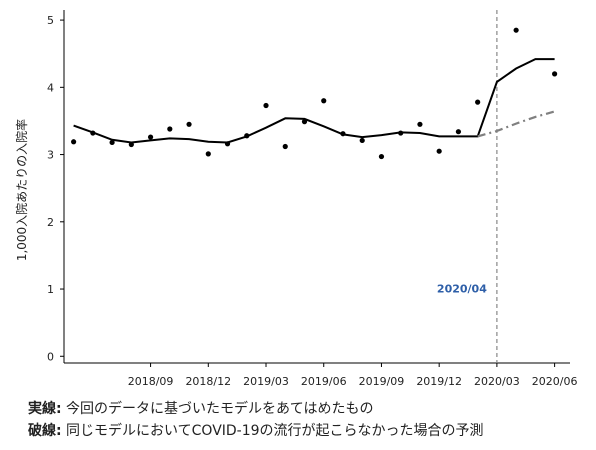 This screenshot has height=450, width=596. I want to click on note-dashed-text: 同じモデルにおいてCOVID-19の流行が起こらなかった場合の予測, so click(272, 431).